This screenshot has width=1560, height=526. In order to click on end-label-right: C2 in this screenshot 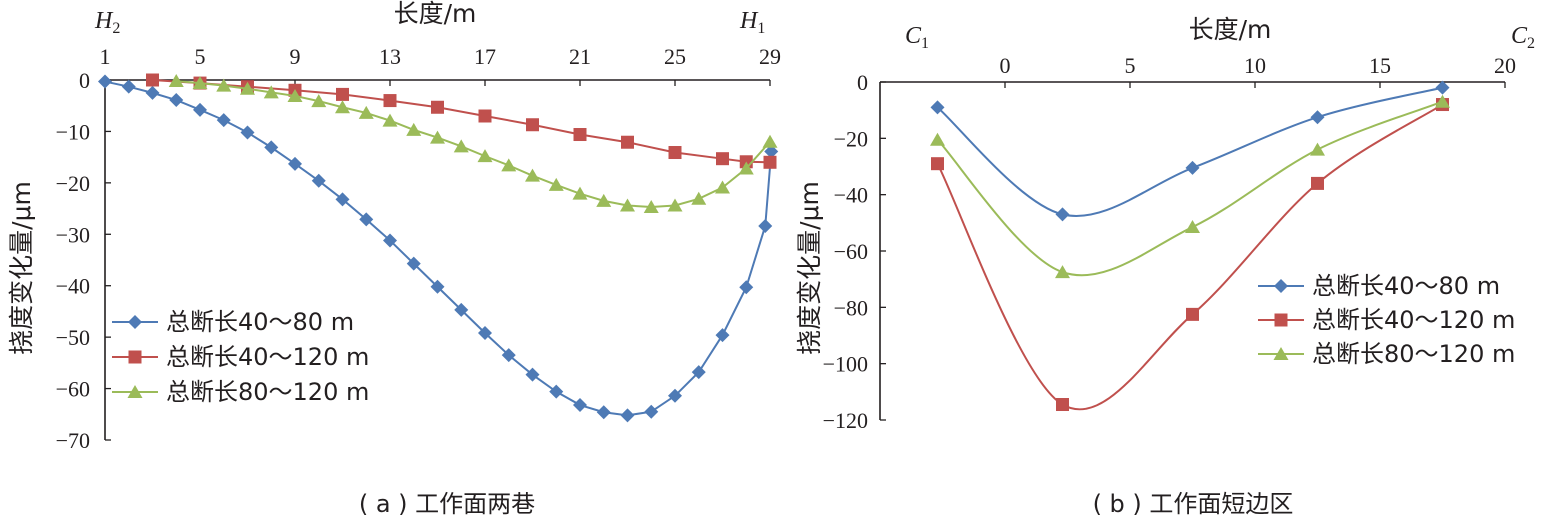, I will do `click(1523, 37)`.